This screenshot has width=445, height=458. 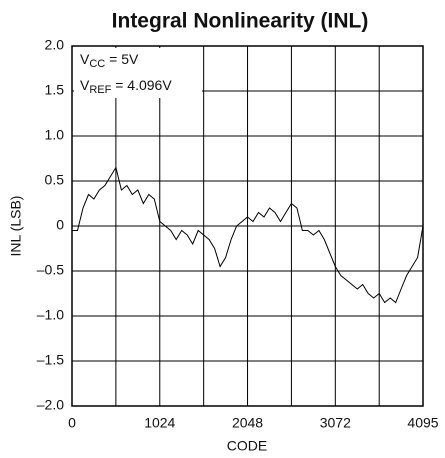 What do you see at coordinates (50, 360) in the screenshot?
I see `y-tick-label: –1.5` at bounding box center [50, 360].